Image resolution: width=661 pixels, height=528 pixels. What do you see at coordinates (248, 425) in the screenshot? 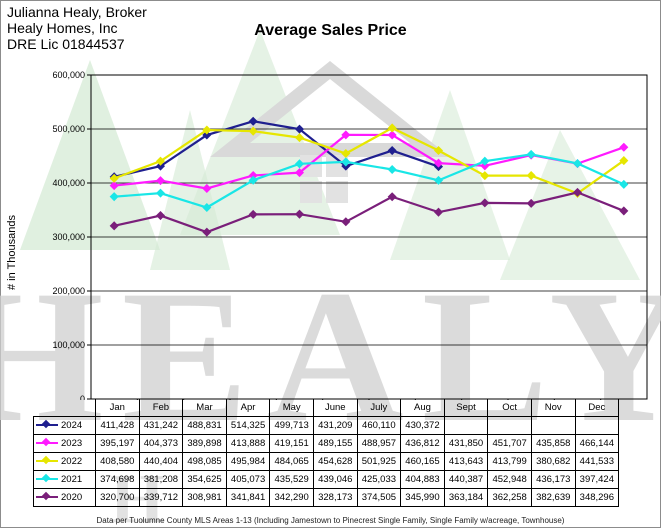
I see `data-label: 514,325` at bounding box center [248, 425].